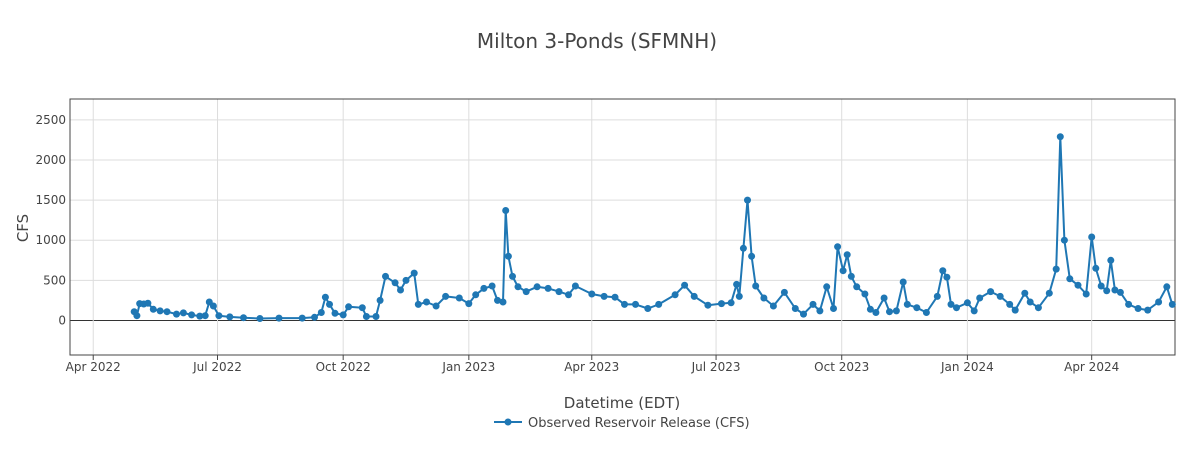 The width and height of the screenshot is (1200, 457). What do you see at coordinates (622, 423) in the screenshot?
I see `legend: Observed Reservoir Release (CFS)` at bounding box center [622, 423].